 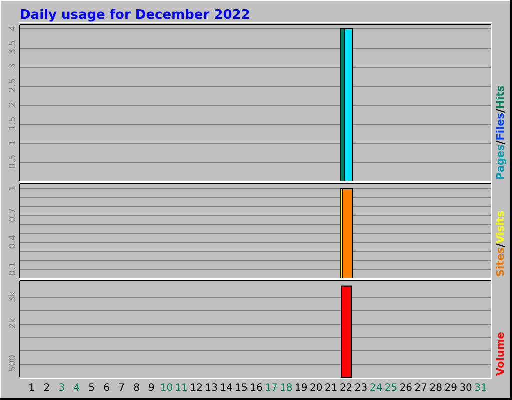 I want to click on x-tick-label: 26, so click(x=406, y=388).